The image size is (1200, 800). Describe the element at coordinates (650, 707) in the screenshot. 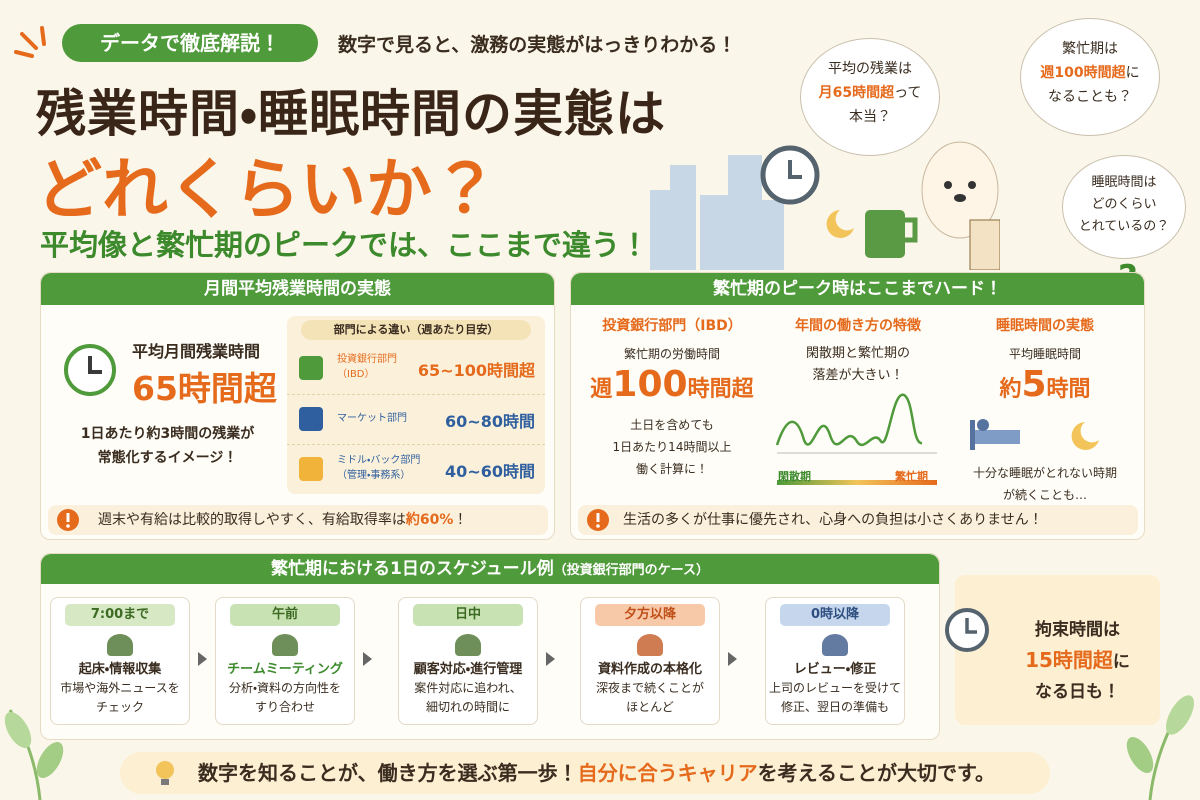

I see `step-line: ほとんど` at that location.